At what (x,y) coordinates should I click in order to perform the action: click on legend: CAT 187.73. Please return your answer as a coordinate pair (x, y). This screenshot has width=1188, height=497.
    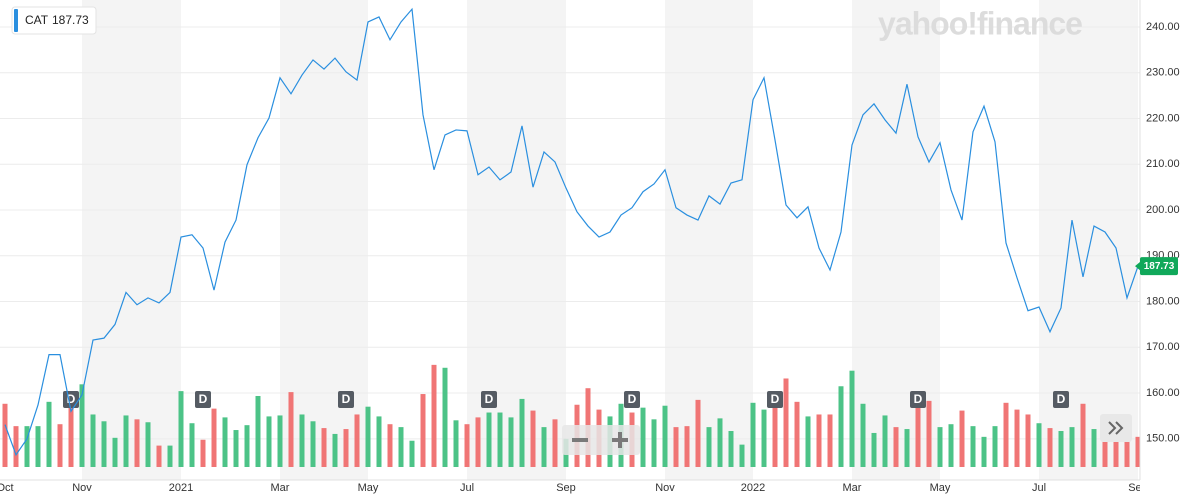
    Looking at the image, I should click on (54, 20).